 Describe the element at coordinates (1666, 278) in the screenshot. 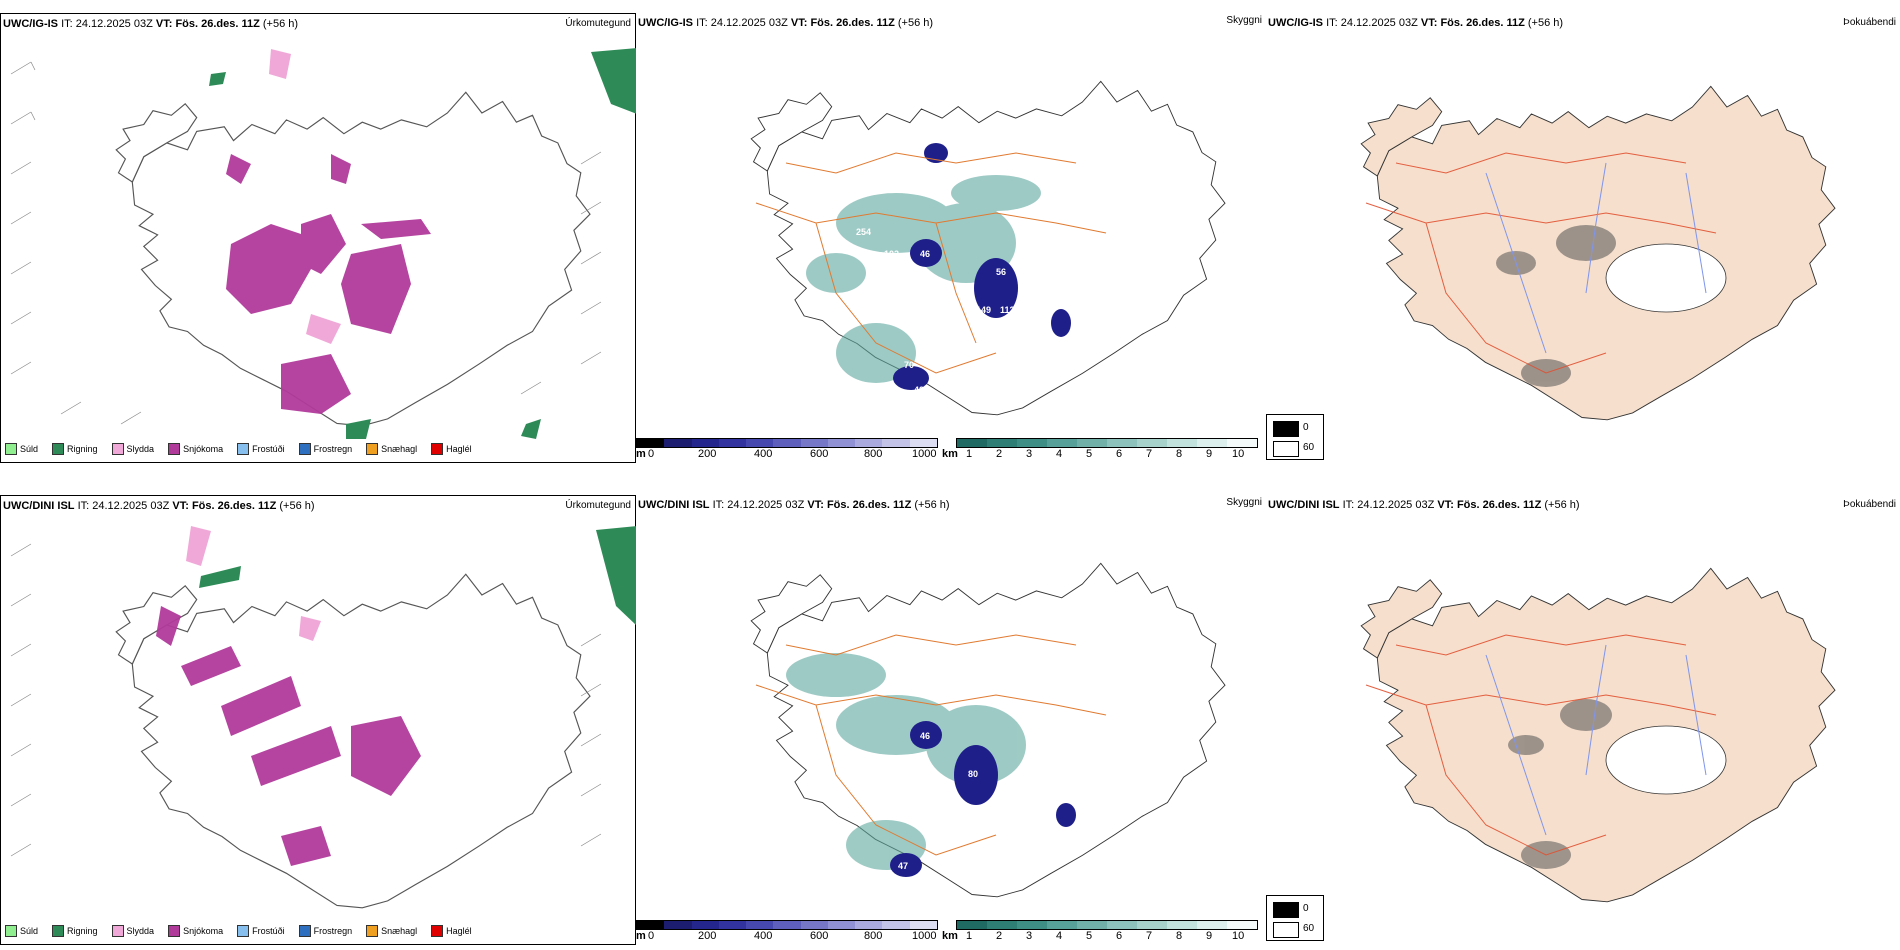

I see `glacier` at that location.